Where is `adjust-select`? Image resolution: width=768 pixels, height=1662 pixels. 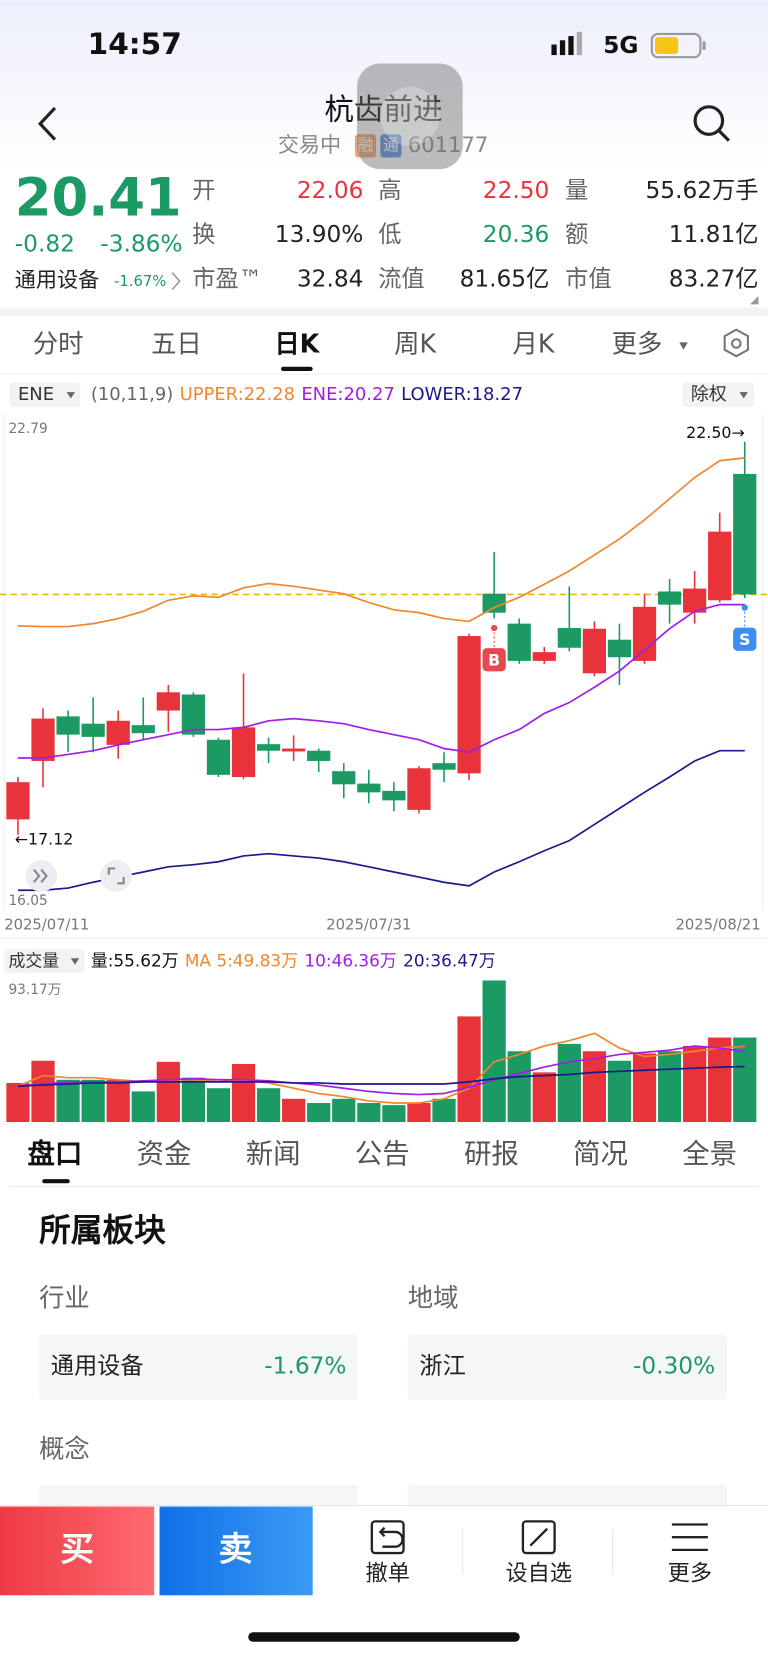 adjust-select is located at coordinates (718, 394).